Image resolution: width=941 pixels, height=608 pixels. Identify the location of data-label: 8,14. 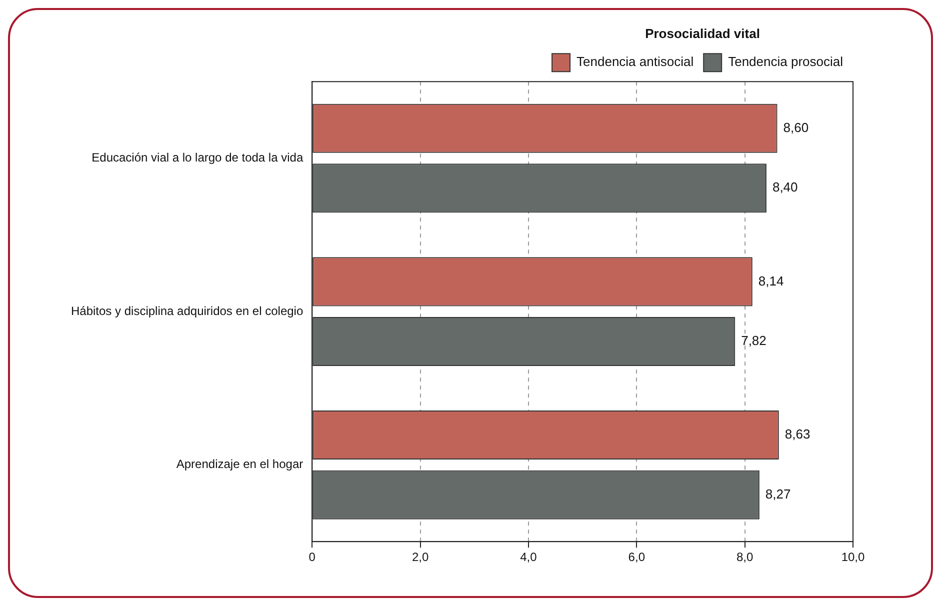
(771, 280).